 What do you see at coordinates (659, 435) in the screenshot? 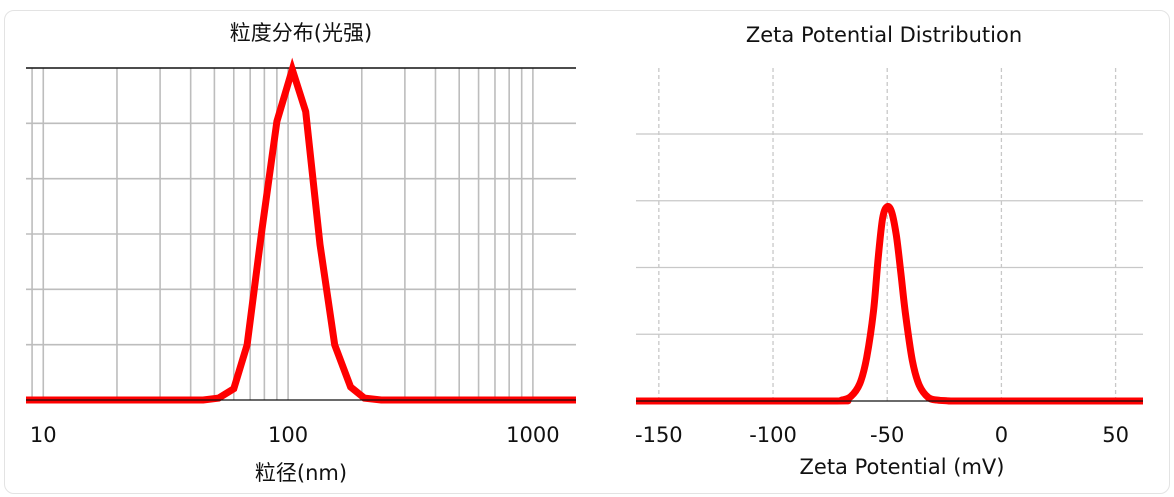
I see `zeta-chart-x-tick-label: -150` at bounding box center [659, 435].